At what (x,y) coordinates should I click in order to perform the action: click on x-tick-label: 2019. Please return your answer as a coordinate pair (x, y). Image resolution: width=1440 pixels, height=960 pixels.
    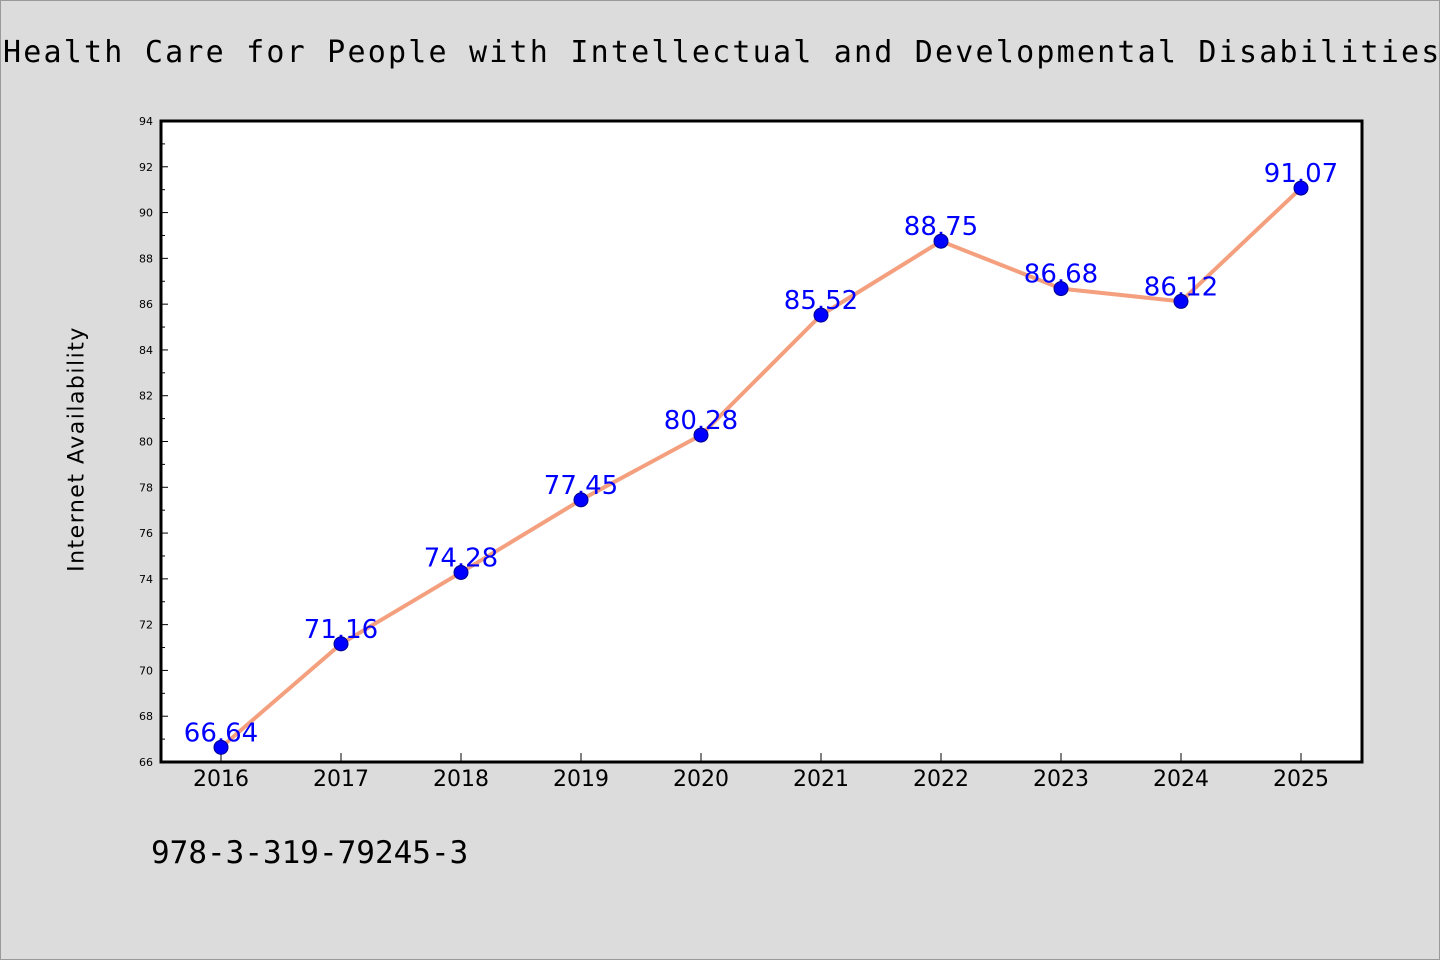
    Looking at the image, I should click on (581, 779).